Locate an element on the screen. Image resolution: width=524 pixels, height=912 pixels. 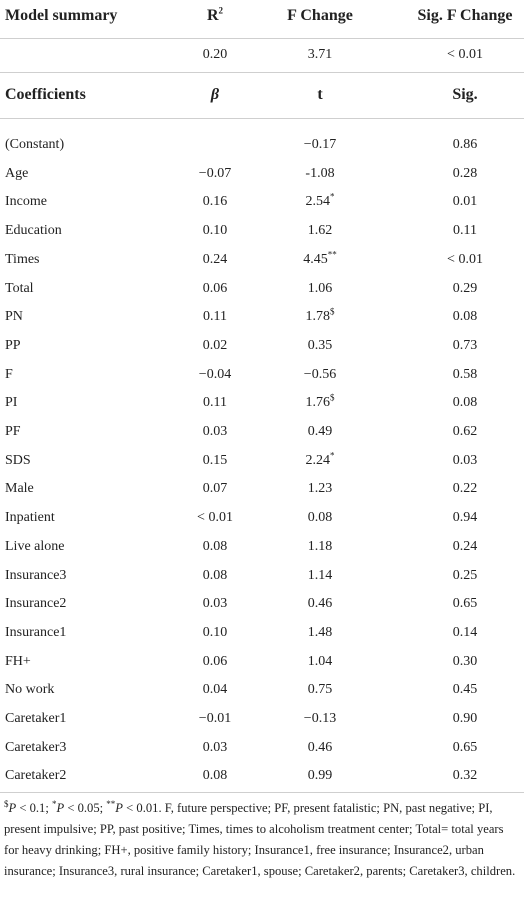
t-cell: 1.23 is located at coordinates (320, 489).